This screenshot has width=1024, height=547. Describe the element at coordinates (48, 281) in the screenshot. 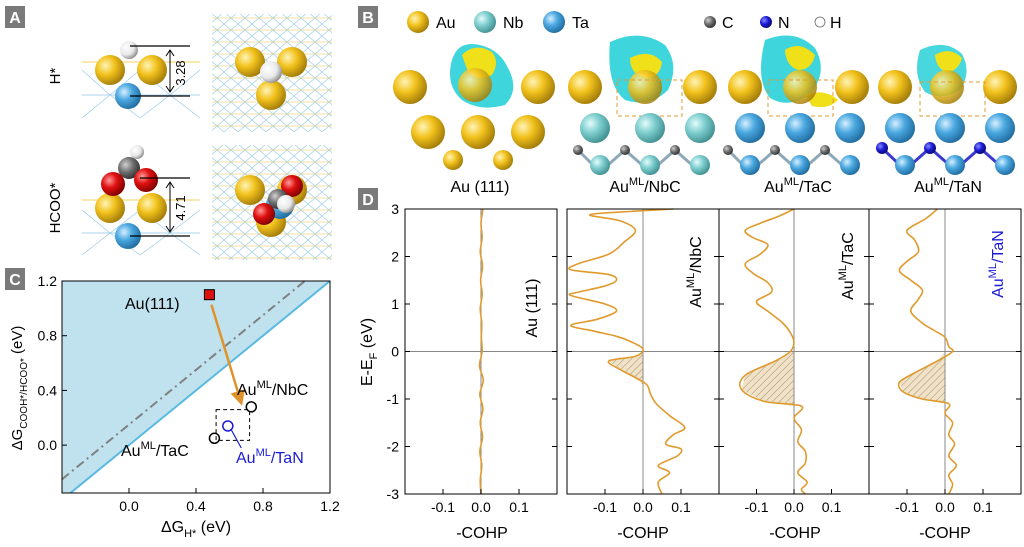

I see `c-ytick-label: 1.2` at that location.